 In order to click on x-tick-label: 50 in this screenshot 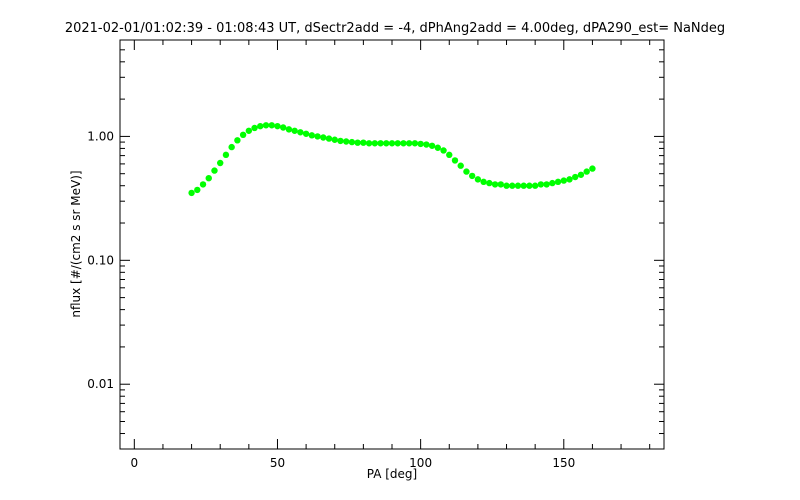, I will do `click(277, 463)`.